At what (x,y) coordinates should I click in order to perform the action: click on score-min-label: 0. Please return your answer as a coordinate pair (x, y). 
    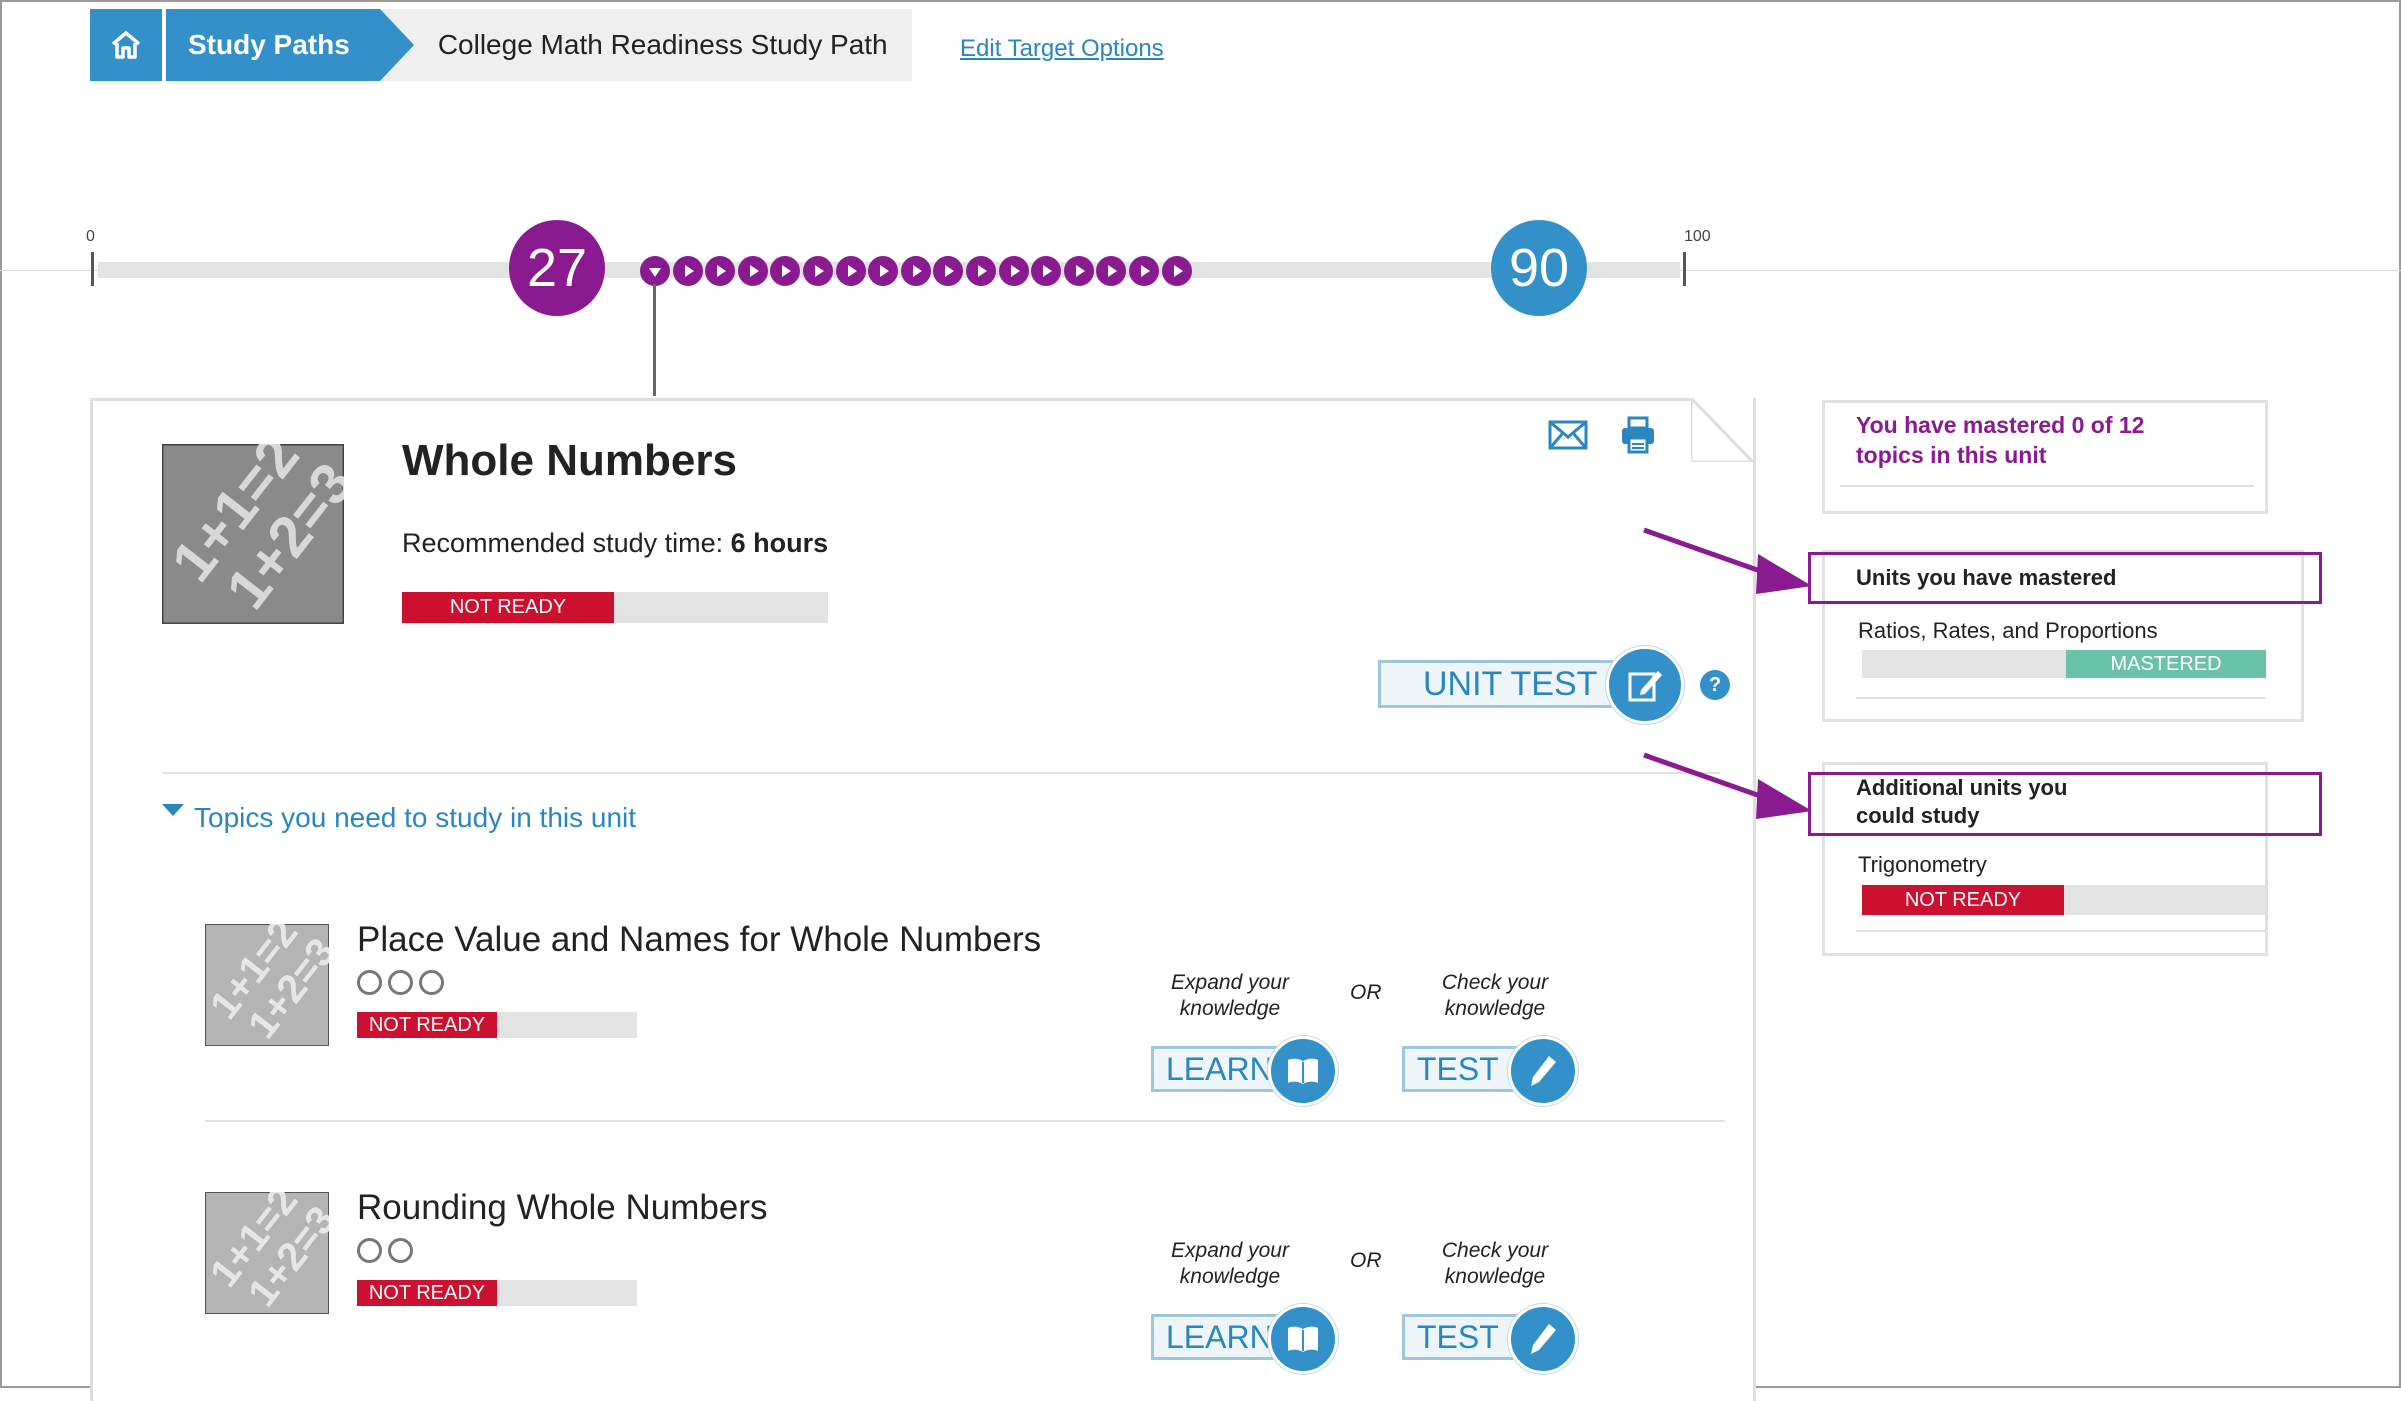
    Looking at the image, I should click on (90, 236).